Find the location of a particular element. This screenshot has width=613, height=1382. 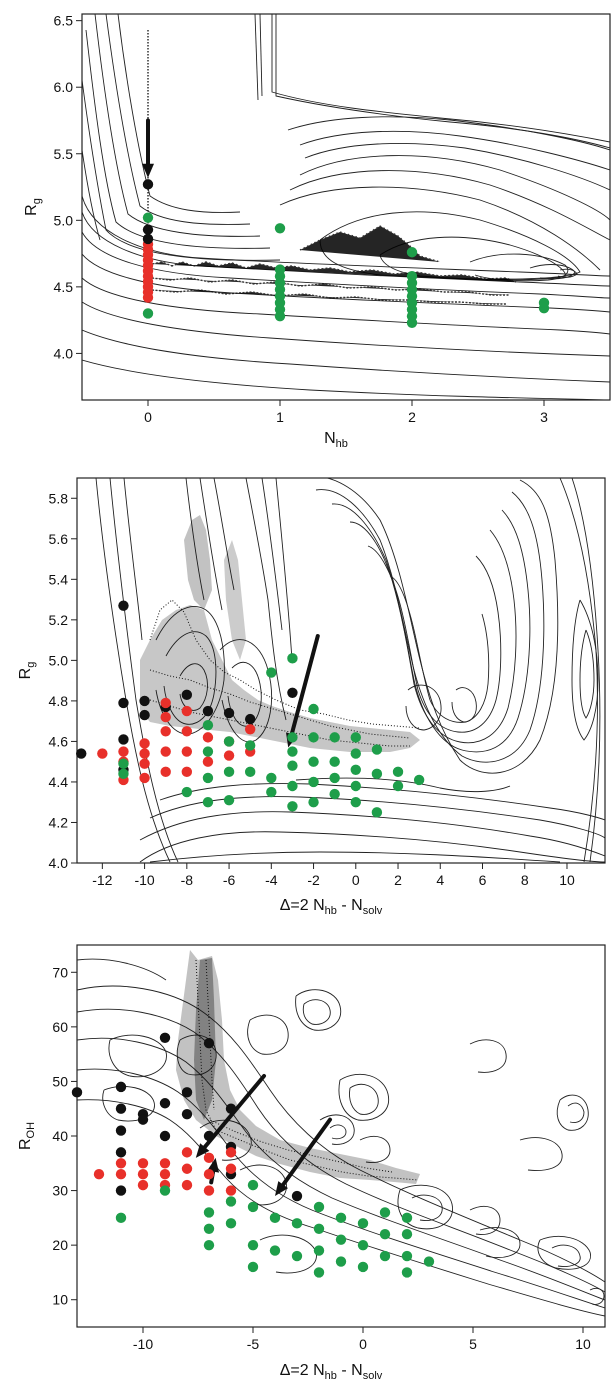

y-tick-label: 4.4 is located at coordinates (59, 782).